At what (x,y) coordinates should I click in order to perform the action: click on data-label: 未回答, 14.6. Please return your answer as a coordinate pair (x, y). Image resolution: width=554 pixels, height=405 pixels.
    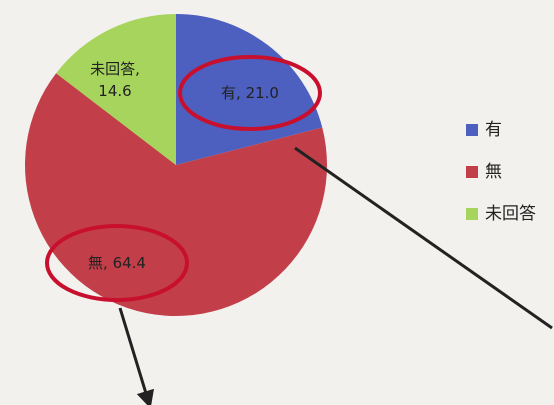
    Looking at the image, I should click on (115, 80).